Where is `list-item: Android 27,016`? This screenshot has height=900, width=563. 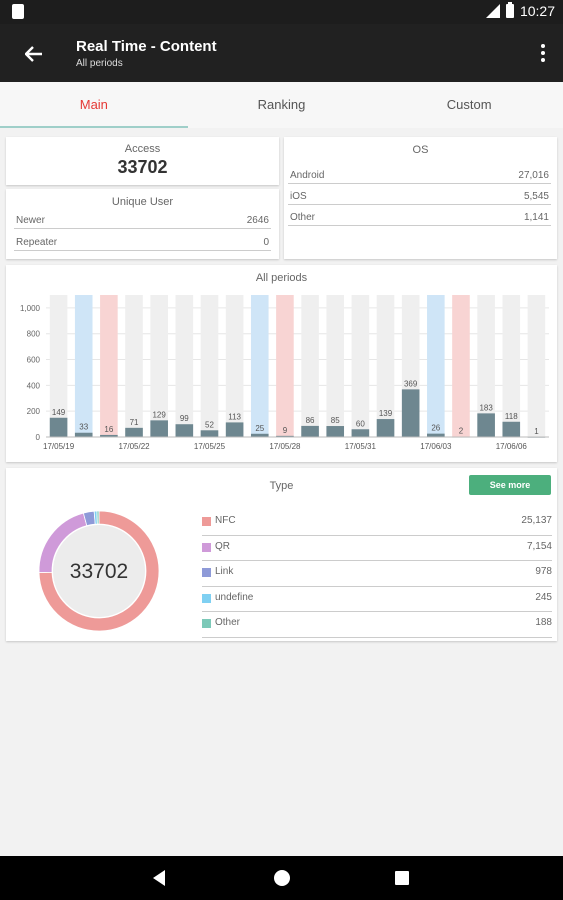 list-item: Android 27,016 is located at coordinates (419, 177).